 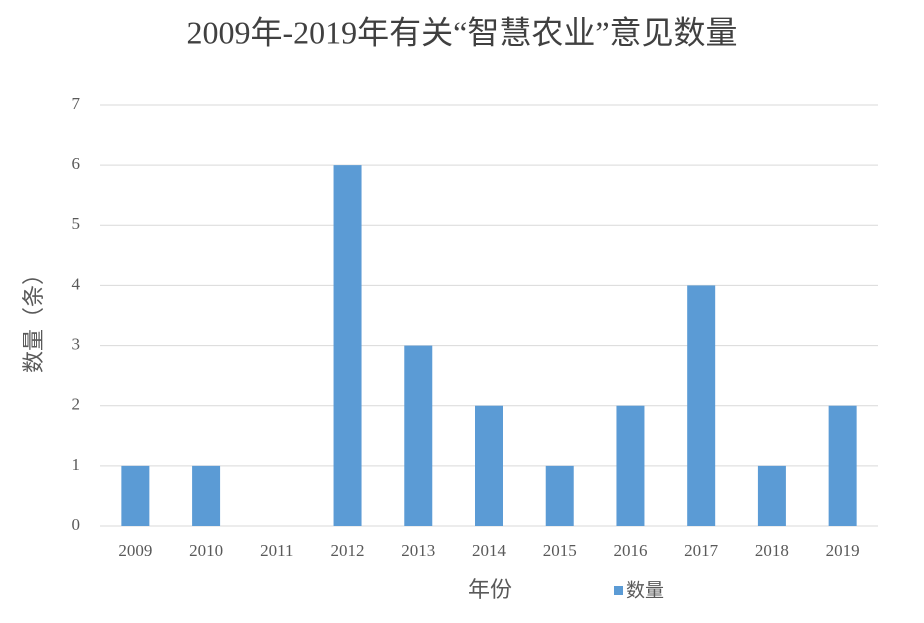 What do you see at coordinates (276, 550) in the screenshot?
I see `x-tick-label: 2011` at bounding box center [276, 550].